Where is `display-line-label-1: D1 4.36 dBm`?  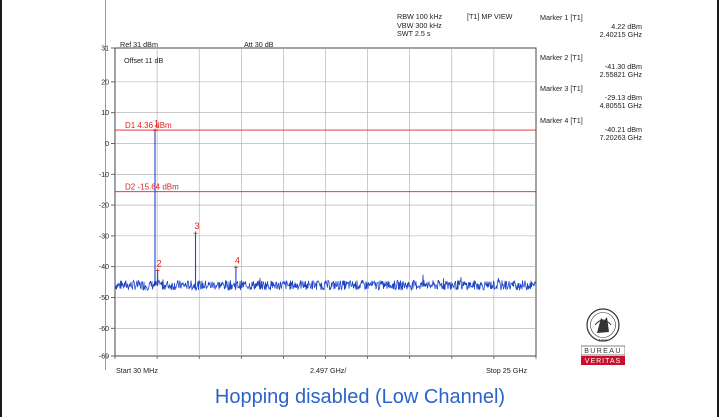 display-line-label-1: D1 4.36 dBm is located at coordinates (148, 125).